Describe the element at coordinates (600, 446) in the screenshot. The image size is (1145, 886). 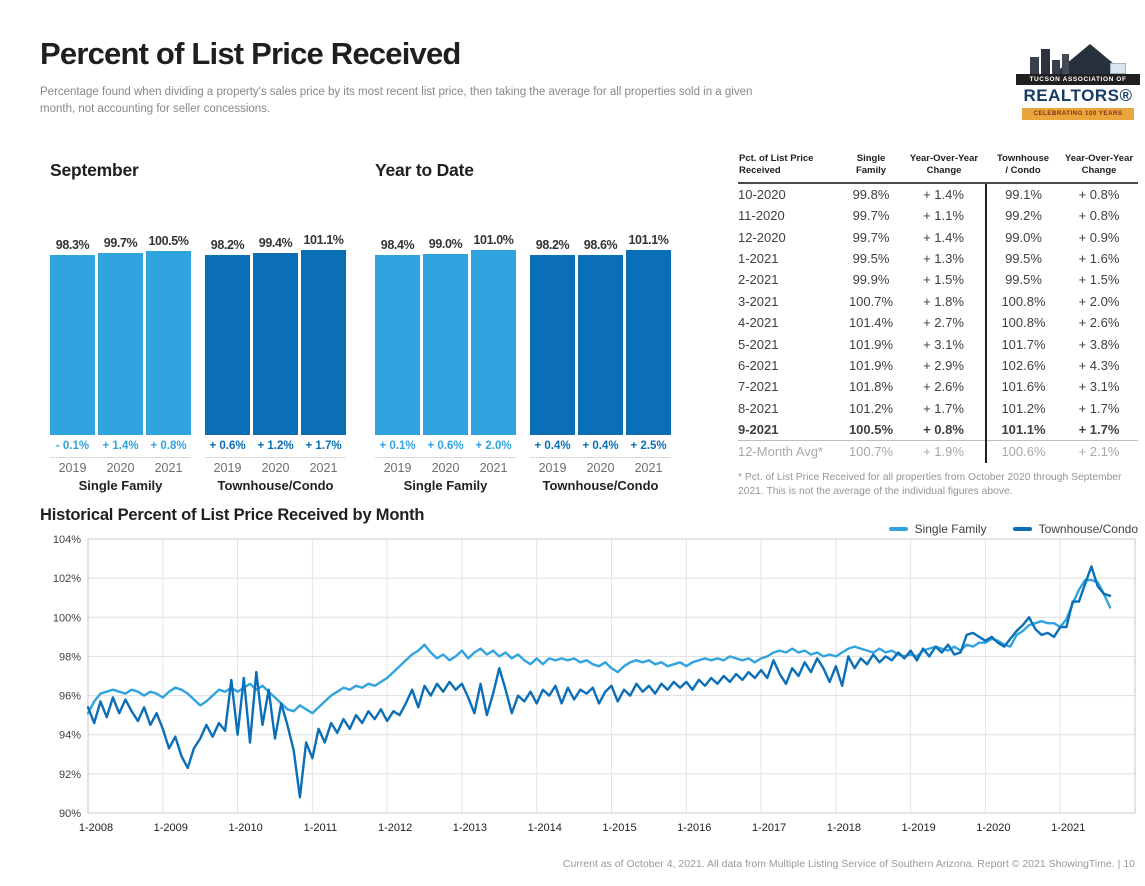
I see `bar-change-label: + 0.4%` at that location.